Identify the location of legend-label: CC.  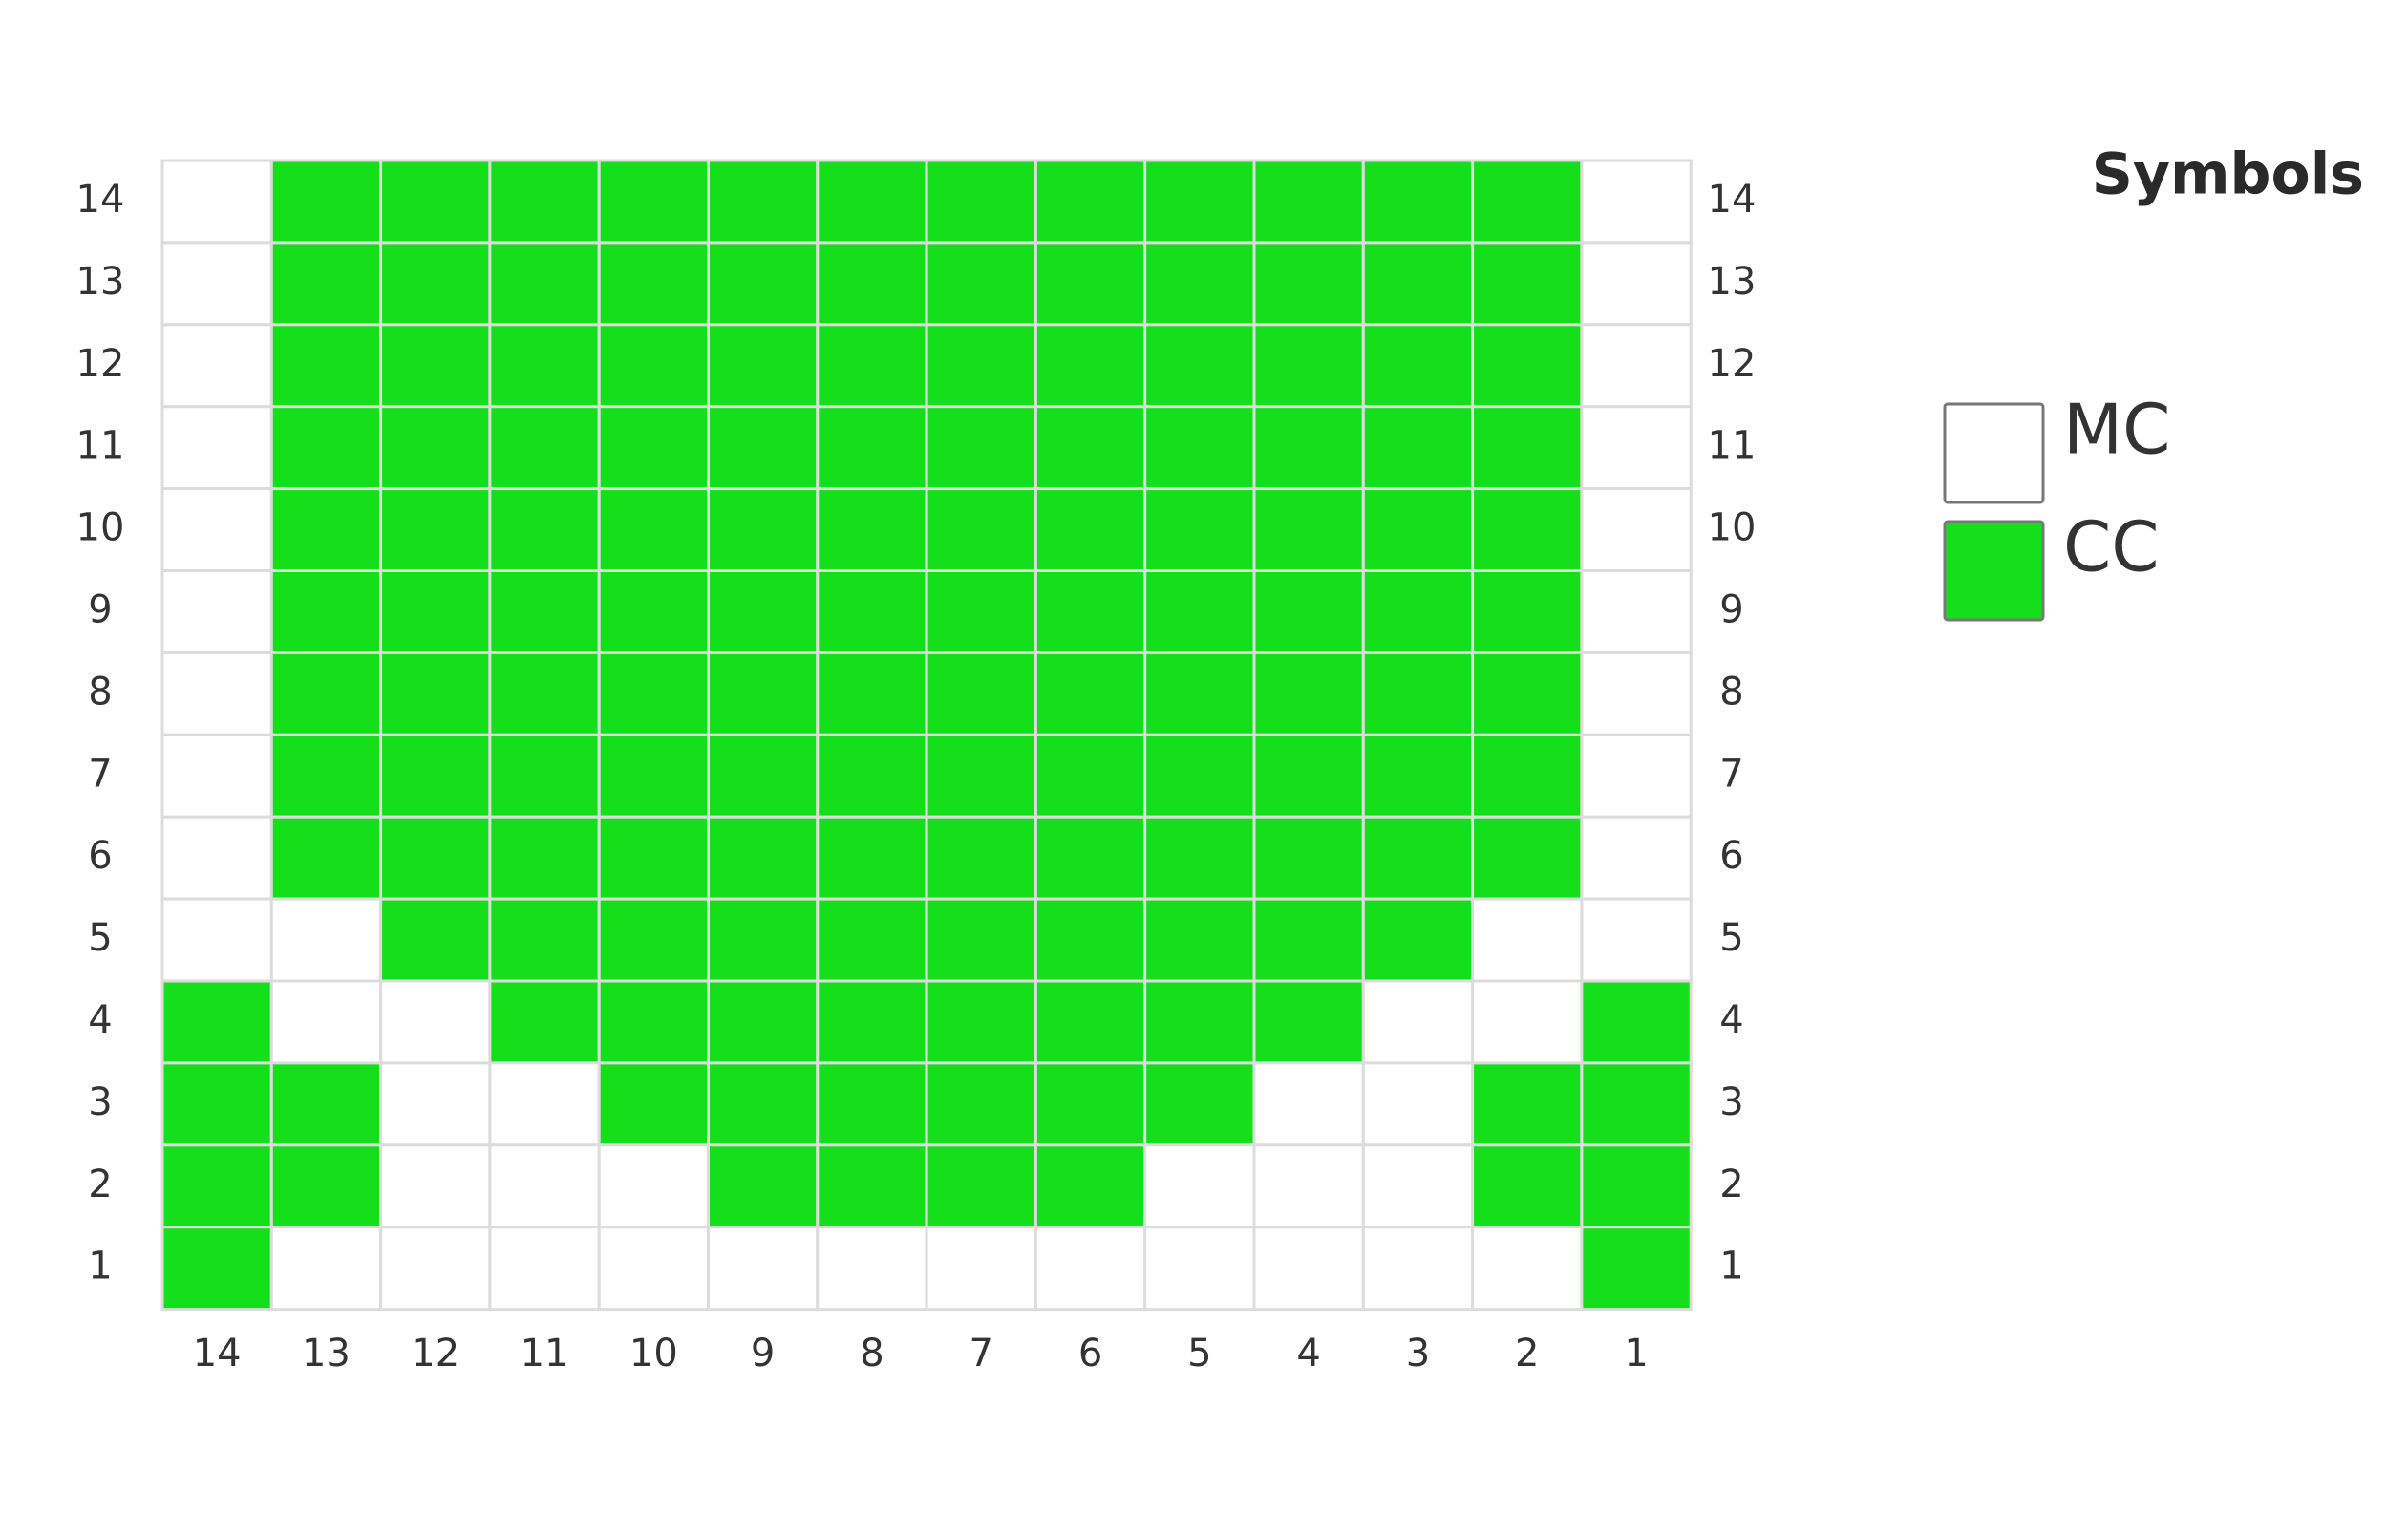
(2111, 547).